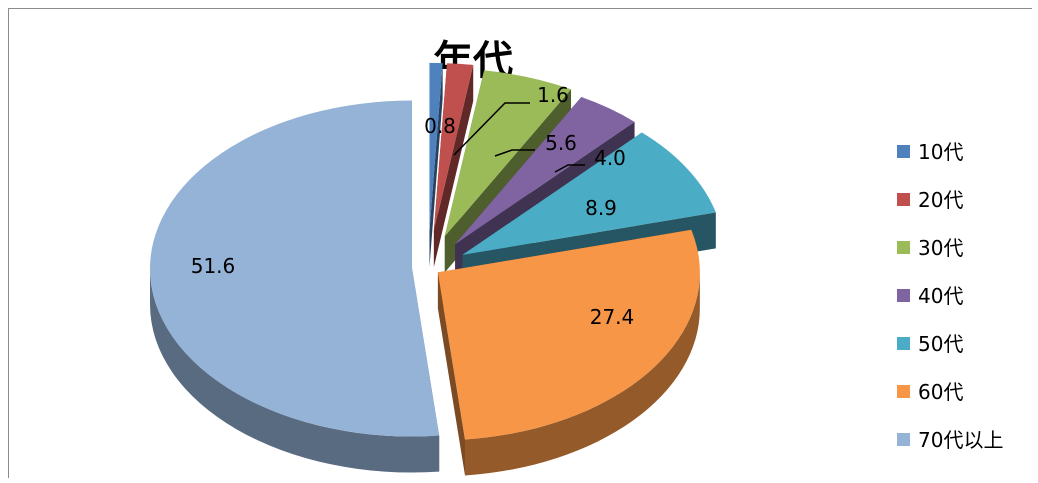 This screenshot has height=483, width=1038. I want to click on legend-label-2: 30代, so click(940, 248).